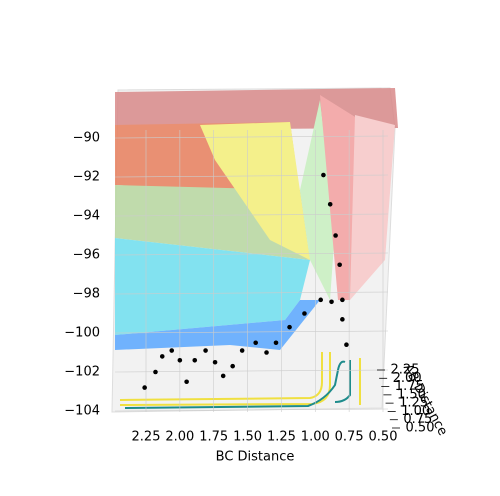 The image size is (500, 496). I want to click on y-tick-label: 1.00, so click(415, 411).